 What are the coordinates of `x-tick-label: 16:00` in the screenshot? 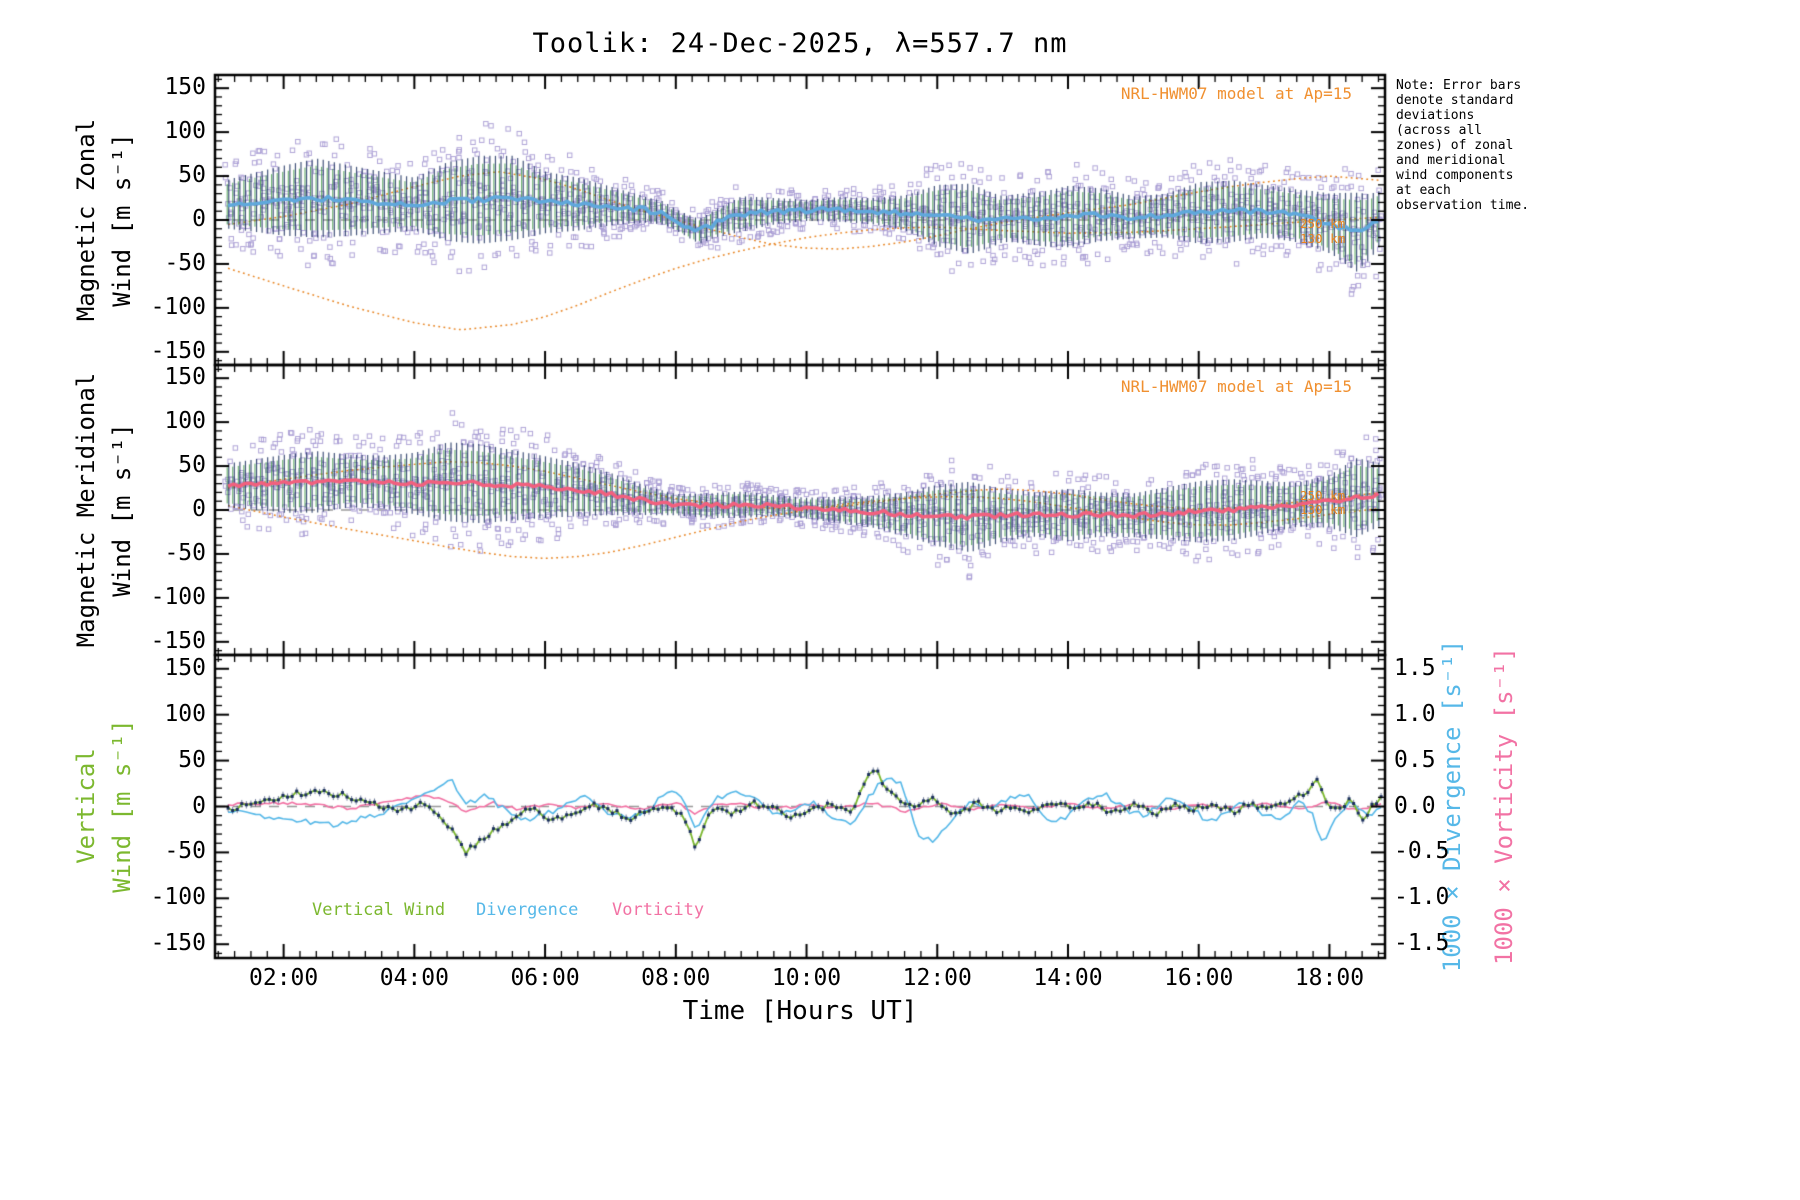 It's located at (1199, 978).